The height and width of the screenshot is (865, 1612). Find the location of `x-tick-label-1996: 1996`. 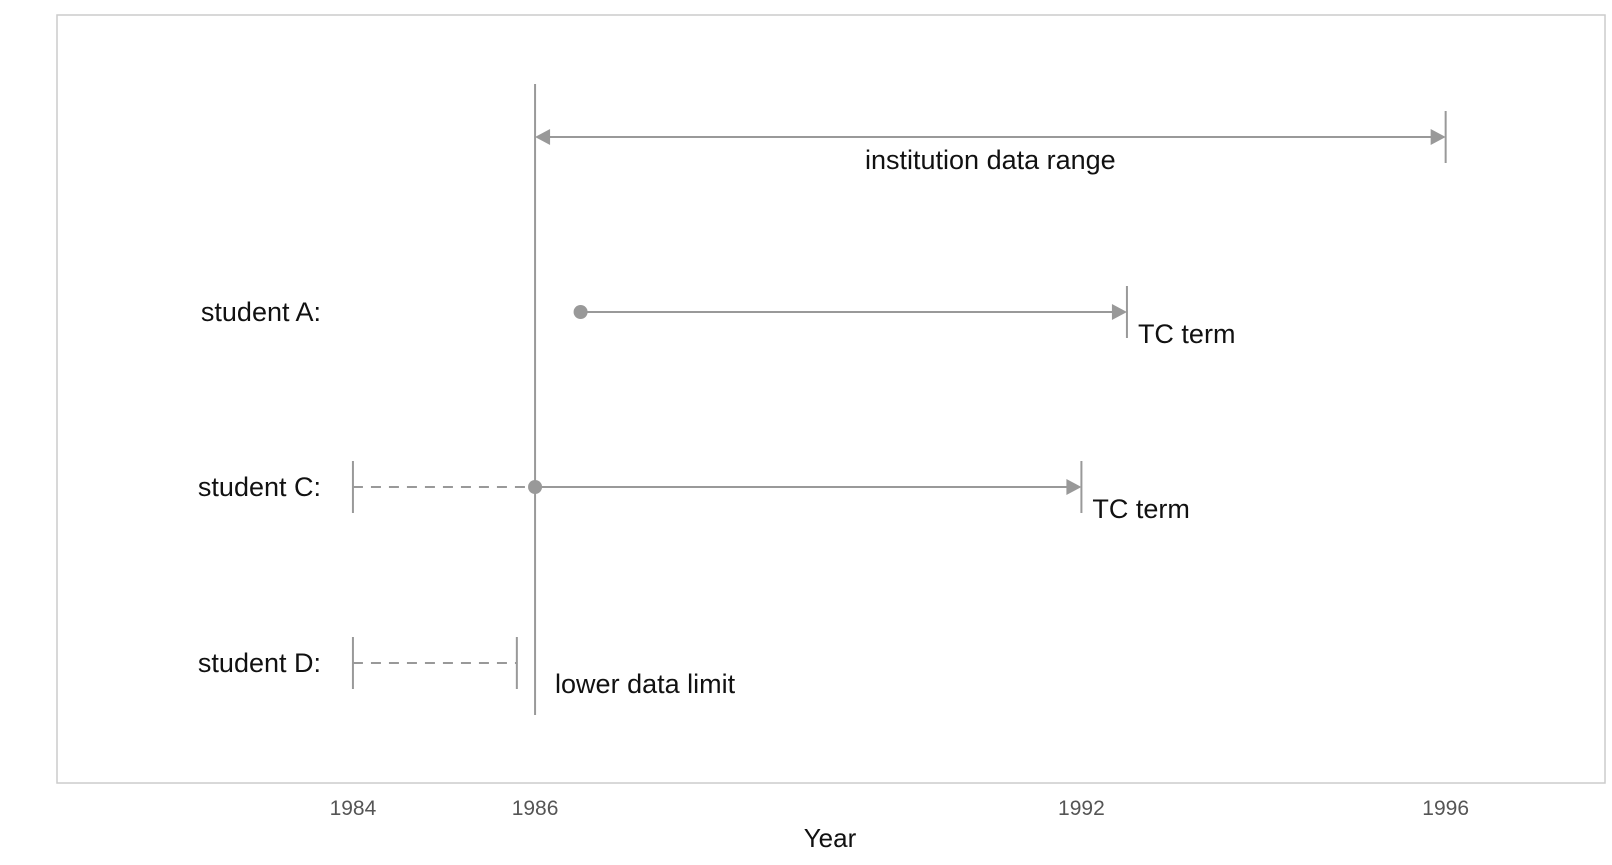

x-tick-label-1996: 1996 is located at coordinates (1445, 808).